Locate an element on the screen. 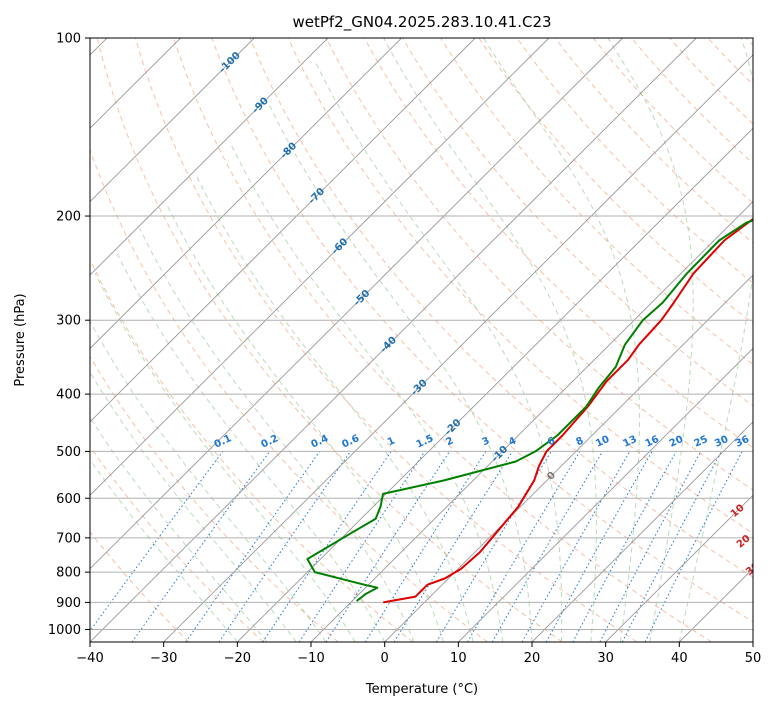  x-tick-label: 10 is located at coordinates (458, 658).